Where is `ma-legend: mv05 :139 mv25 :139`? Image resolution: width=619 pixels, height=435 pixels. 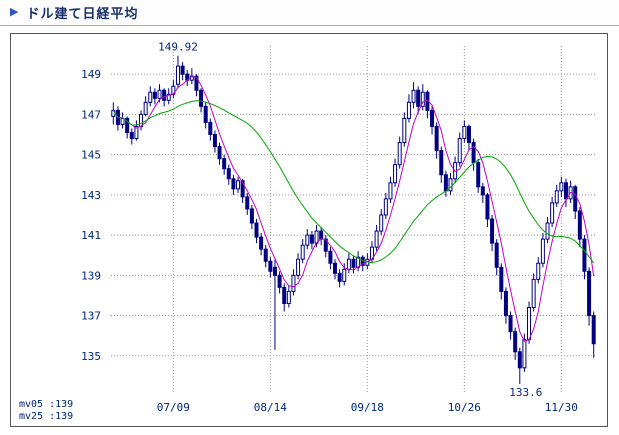 ma-legend: mv05 :139 mv25 :139 is located at coordinates (46, 411).